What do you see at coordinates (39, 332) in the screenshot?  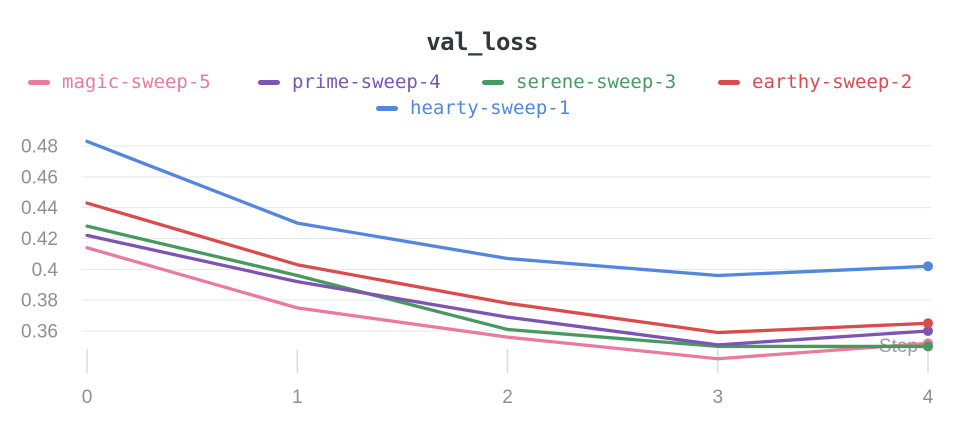 I see `y-tick-label: 0.36` at bounding box center [39, 332].